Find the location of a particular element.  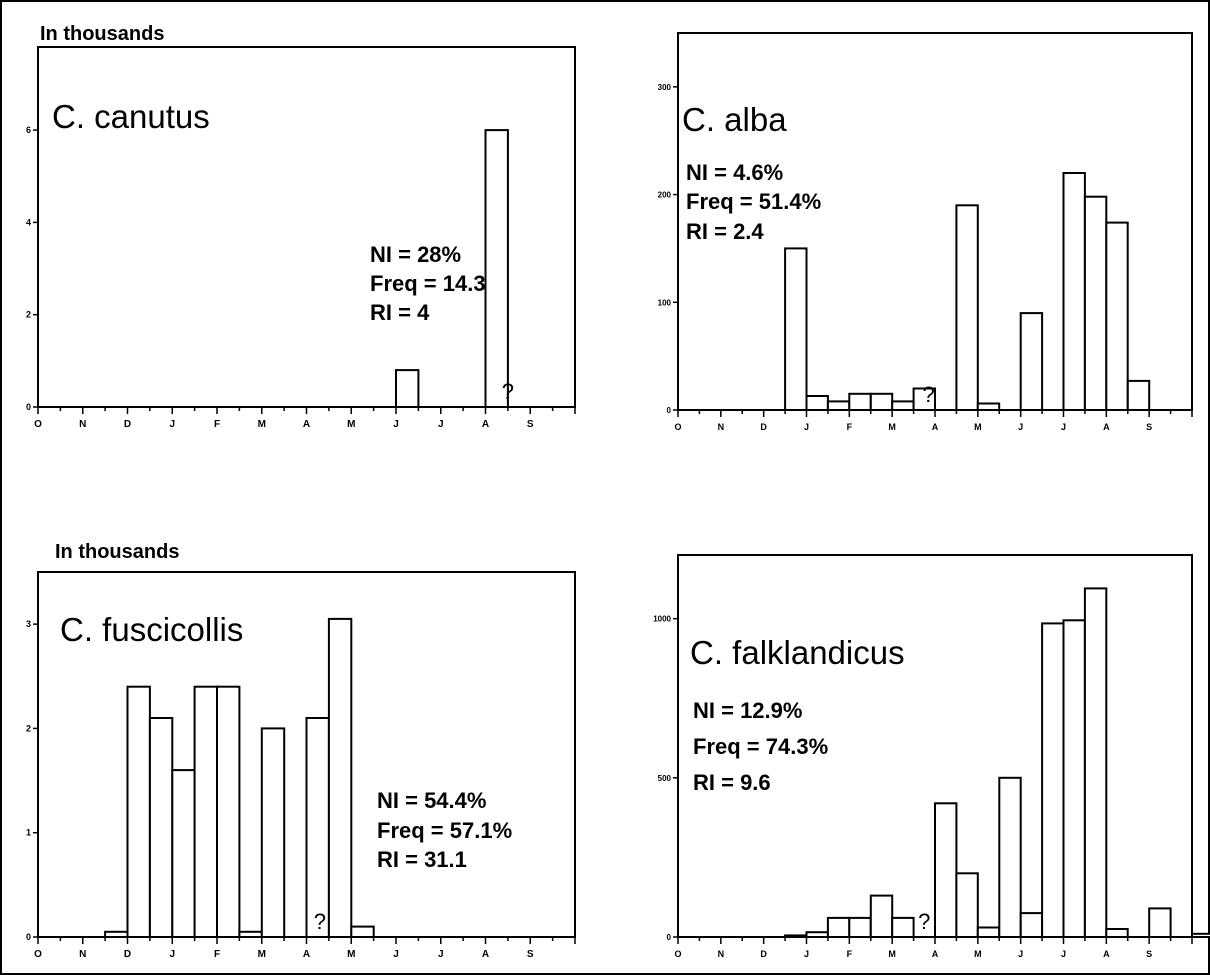

species-name: C. alba is located at coordinates (734, 119).